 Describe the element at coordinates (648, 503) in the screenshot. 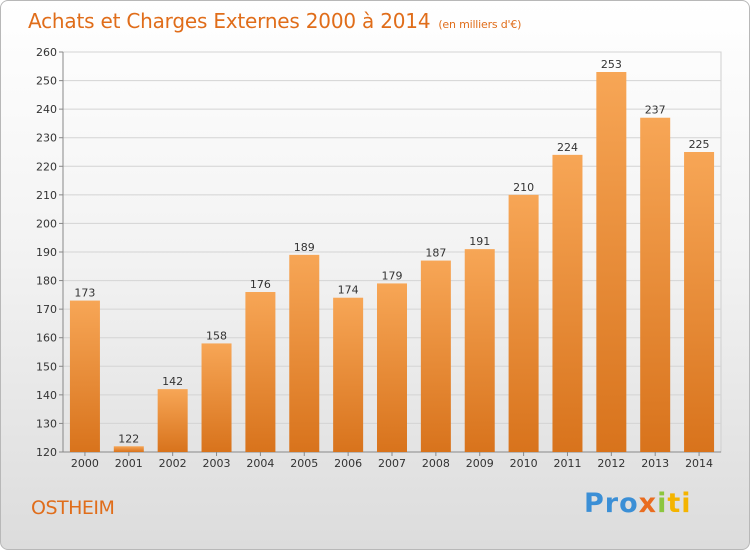

I see `logo-part-2: x` at that location.